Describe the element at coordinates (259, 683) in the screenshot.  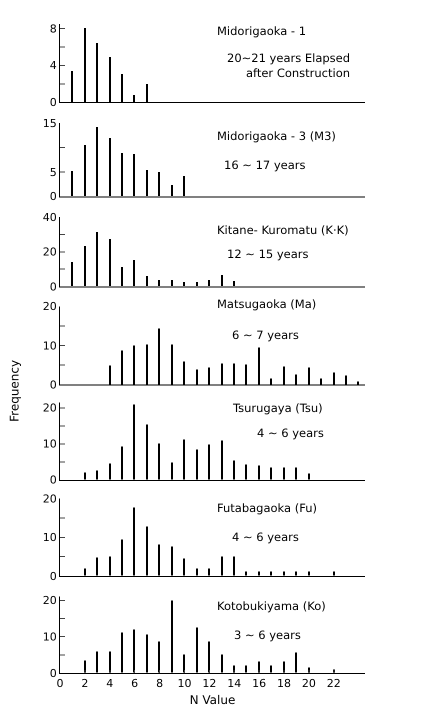
I see `x-tick-label: 16` at that location.